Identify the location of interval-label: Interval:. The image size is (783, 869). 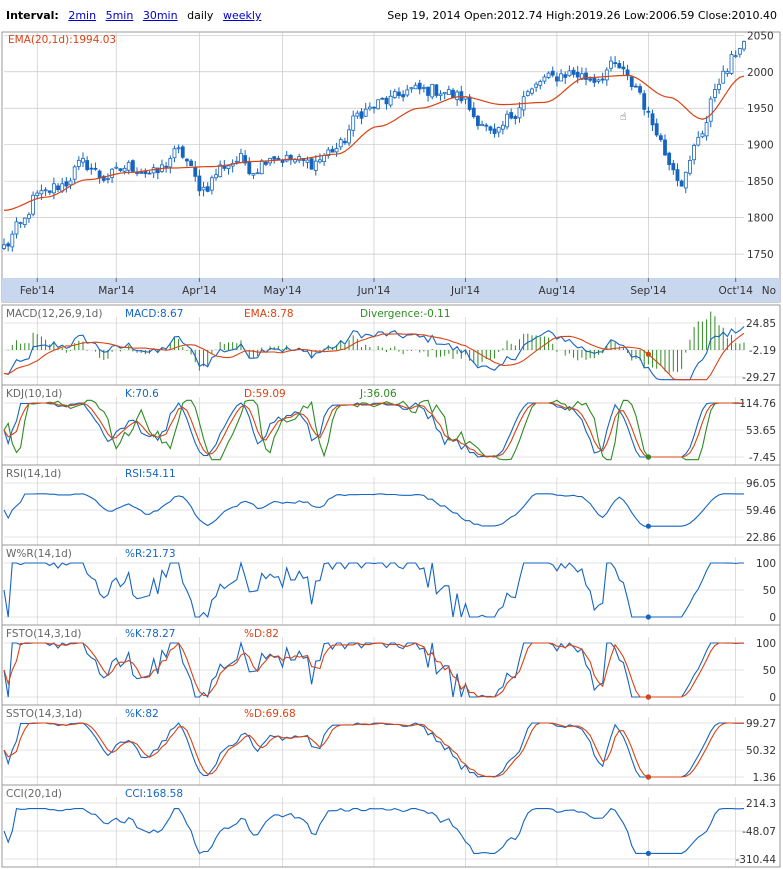
(32, 15).